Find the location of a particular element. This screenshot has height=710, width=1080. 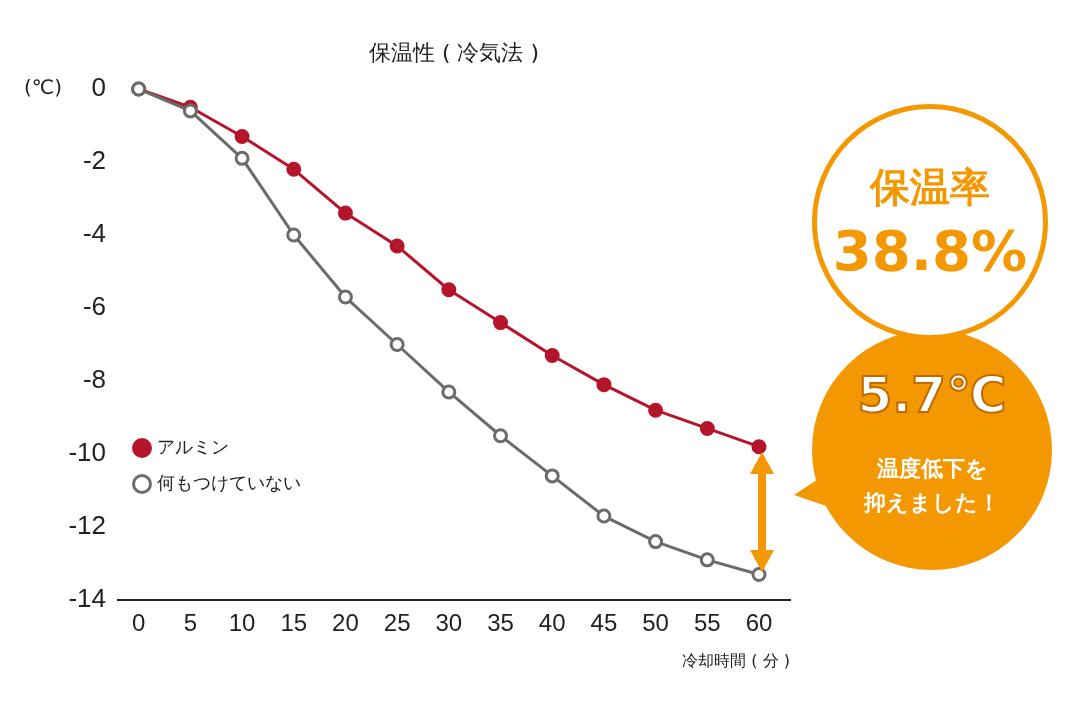

text: 保温率 is located at coordinates (929, 187).